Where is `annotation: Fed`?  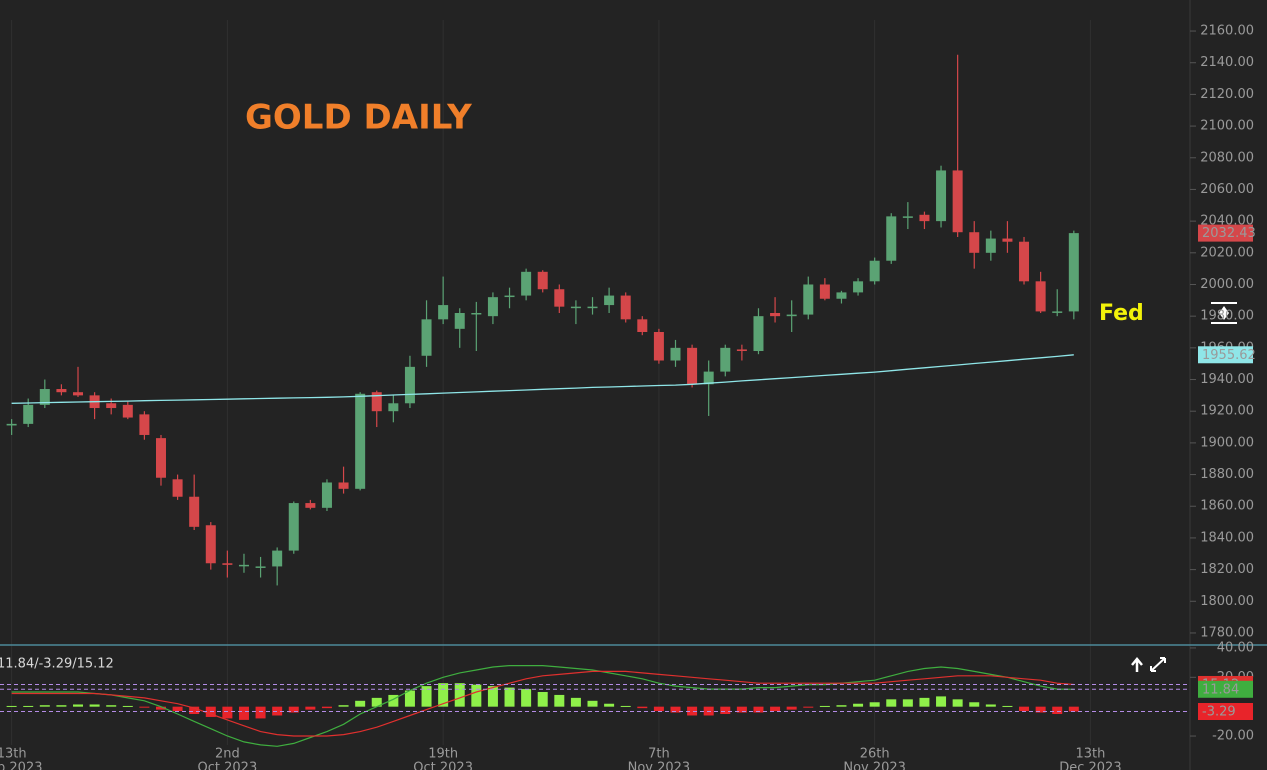
annotation: Fed is located at coordinates (1121, 313).